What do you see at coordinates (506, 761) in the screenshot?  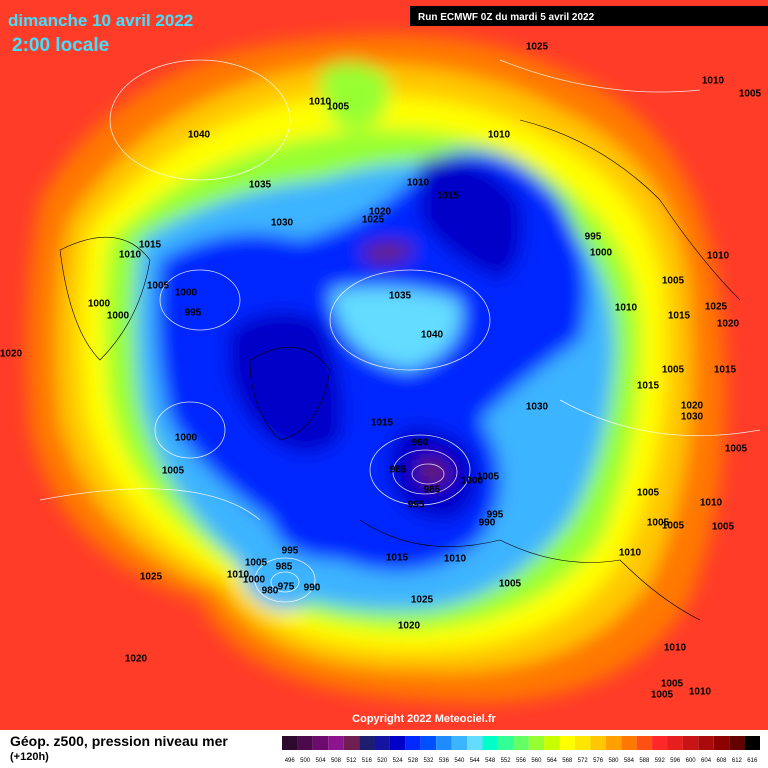 I see `scale-label: 552` at bounding box center [506, 761].